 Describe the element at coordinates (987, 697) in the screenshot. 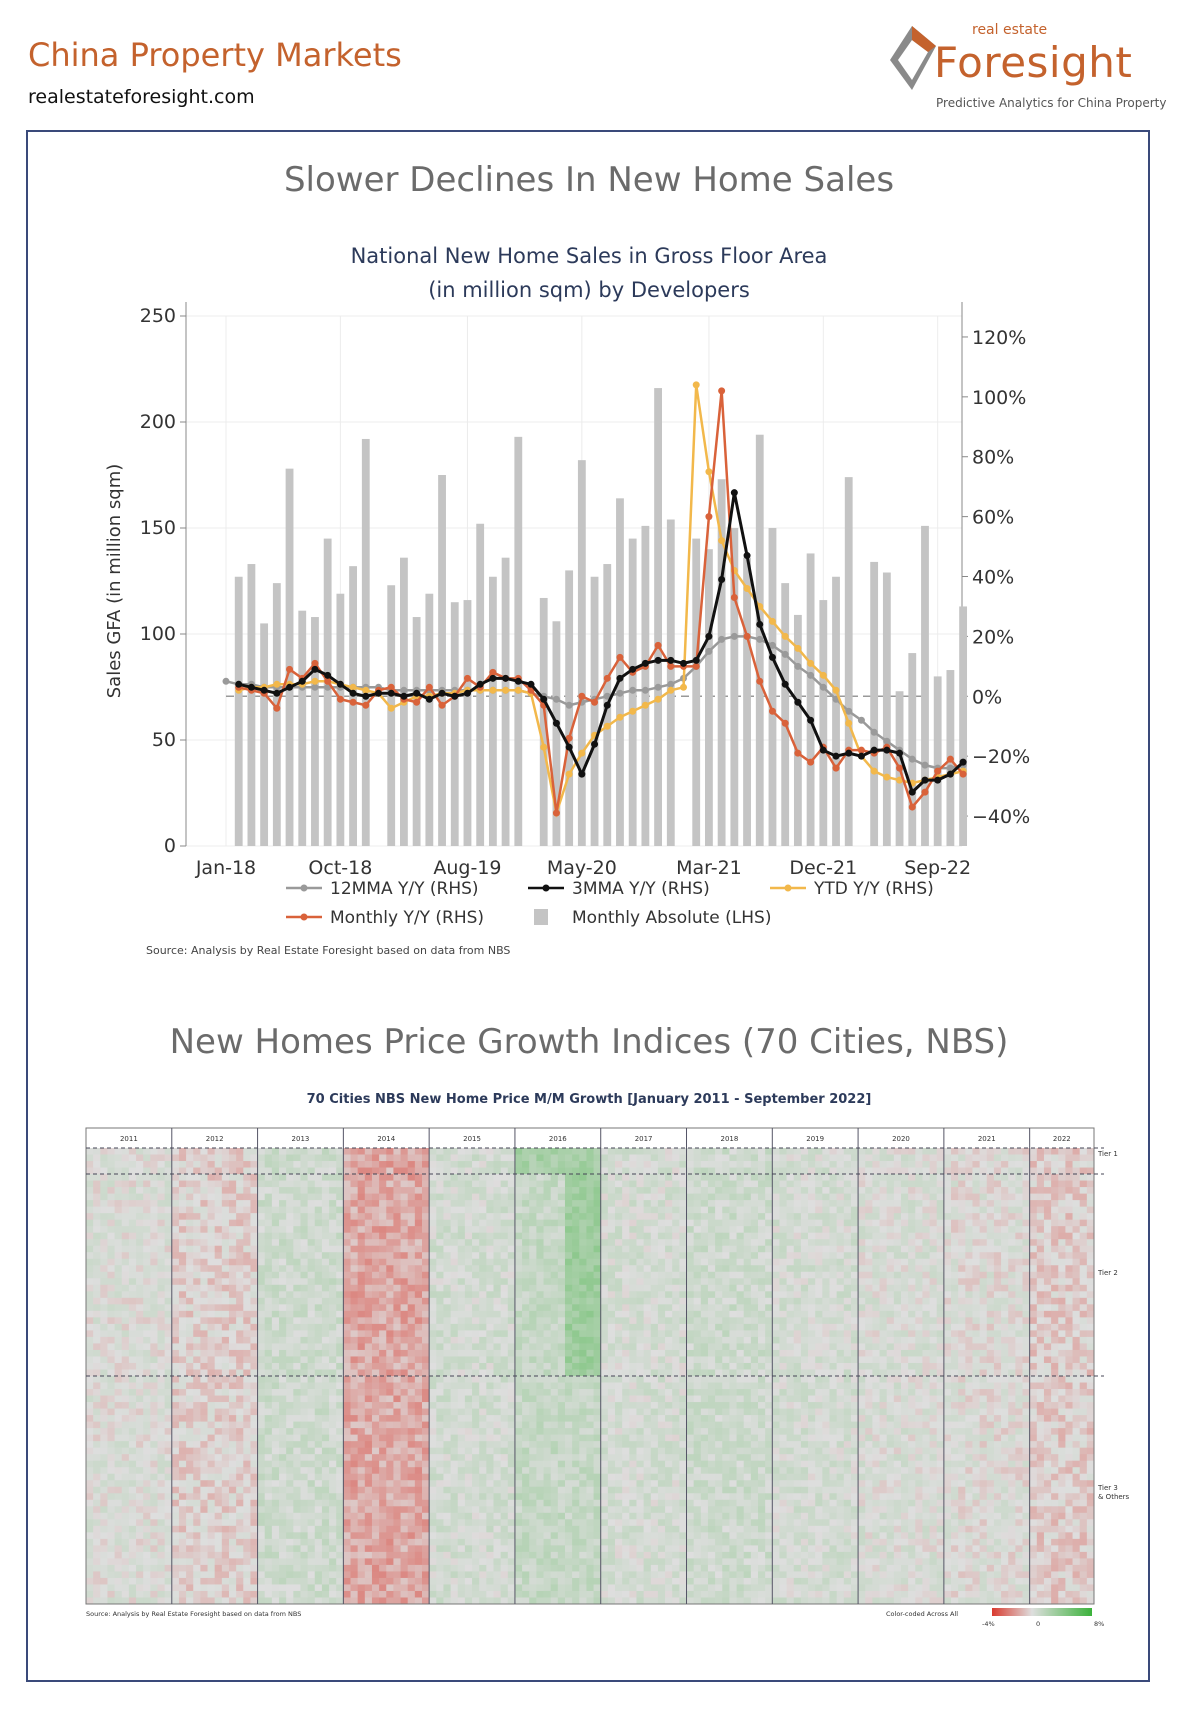

I see `y2-tick-label: 0%` at that location.